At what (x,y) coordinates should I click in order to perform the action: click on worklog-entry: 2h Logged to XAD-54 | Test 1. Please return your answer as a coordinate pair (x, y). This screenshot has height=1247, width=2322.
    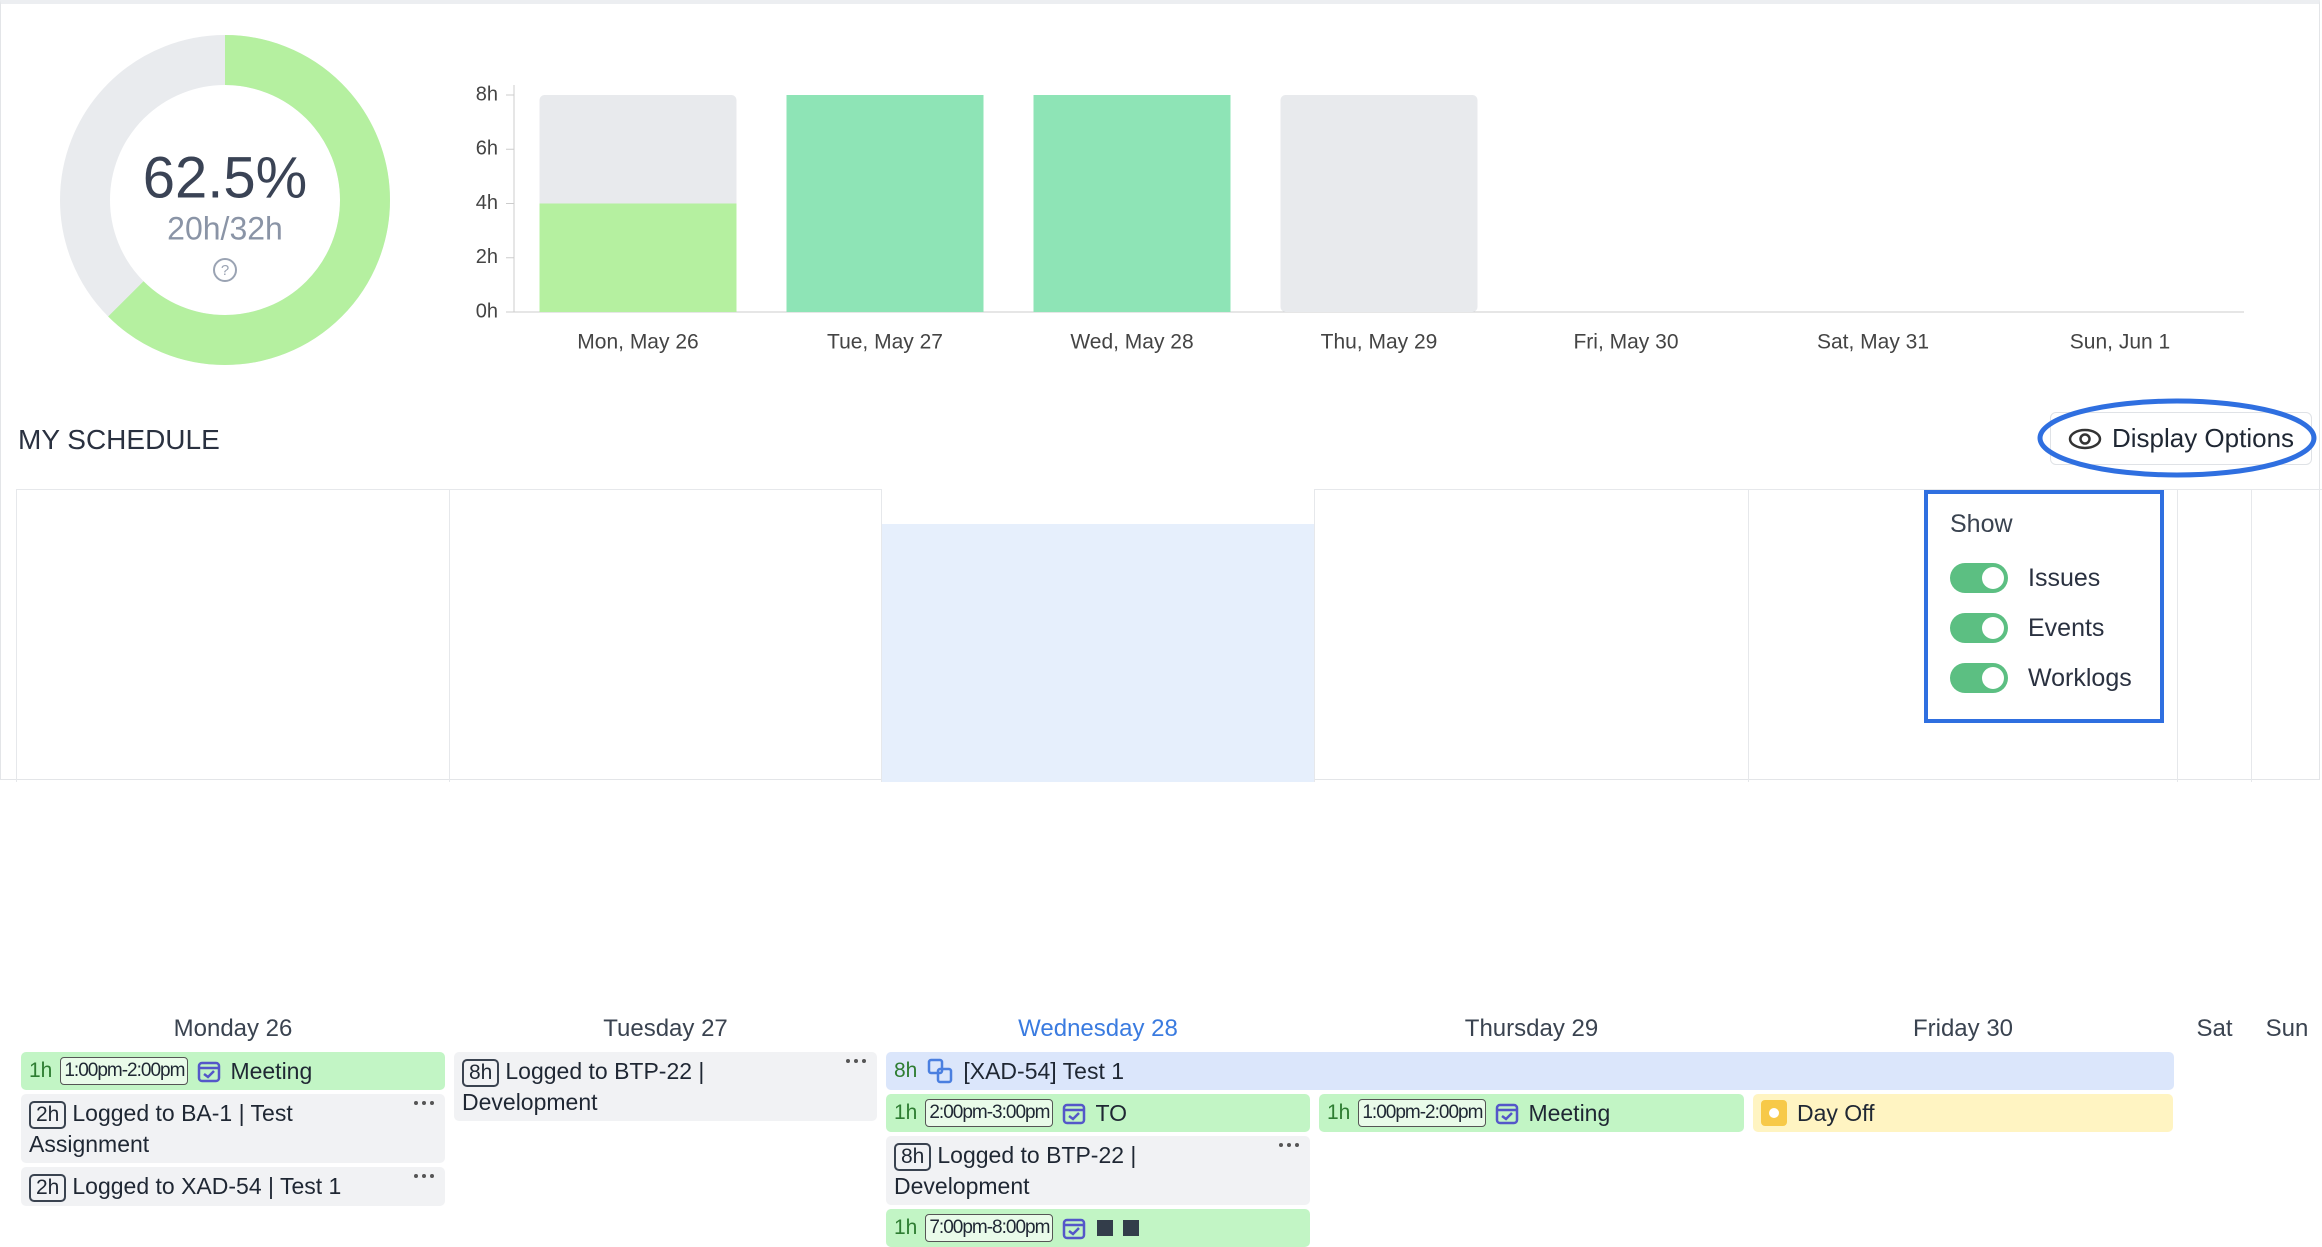
    Looking at the image, I should click on (233, 1186).